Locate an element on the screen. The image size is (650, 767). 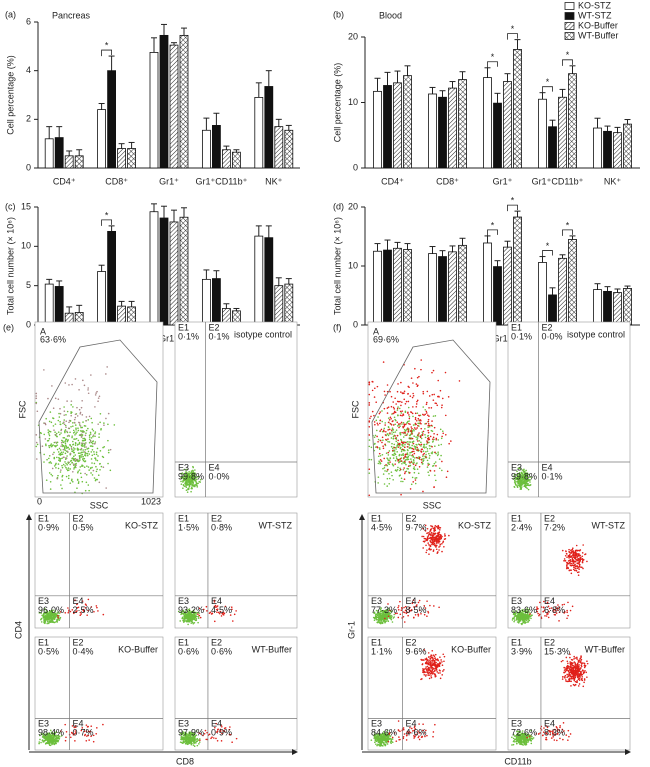
quadrant-name: E2 is located at coordinates (78, 518).